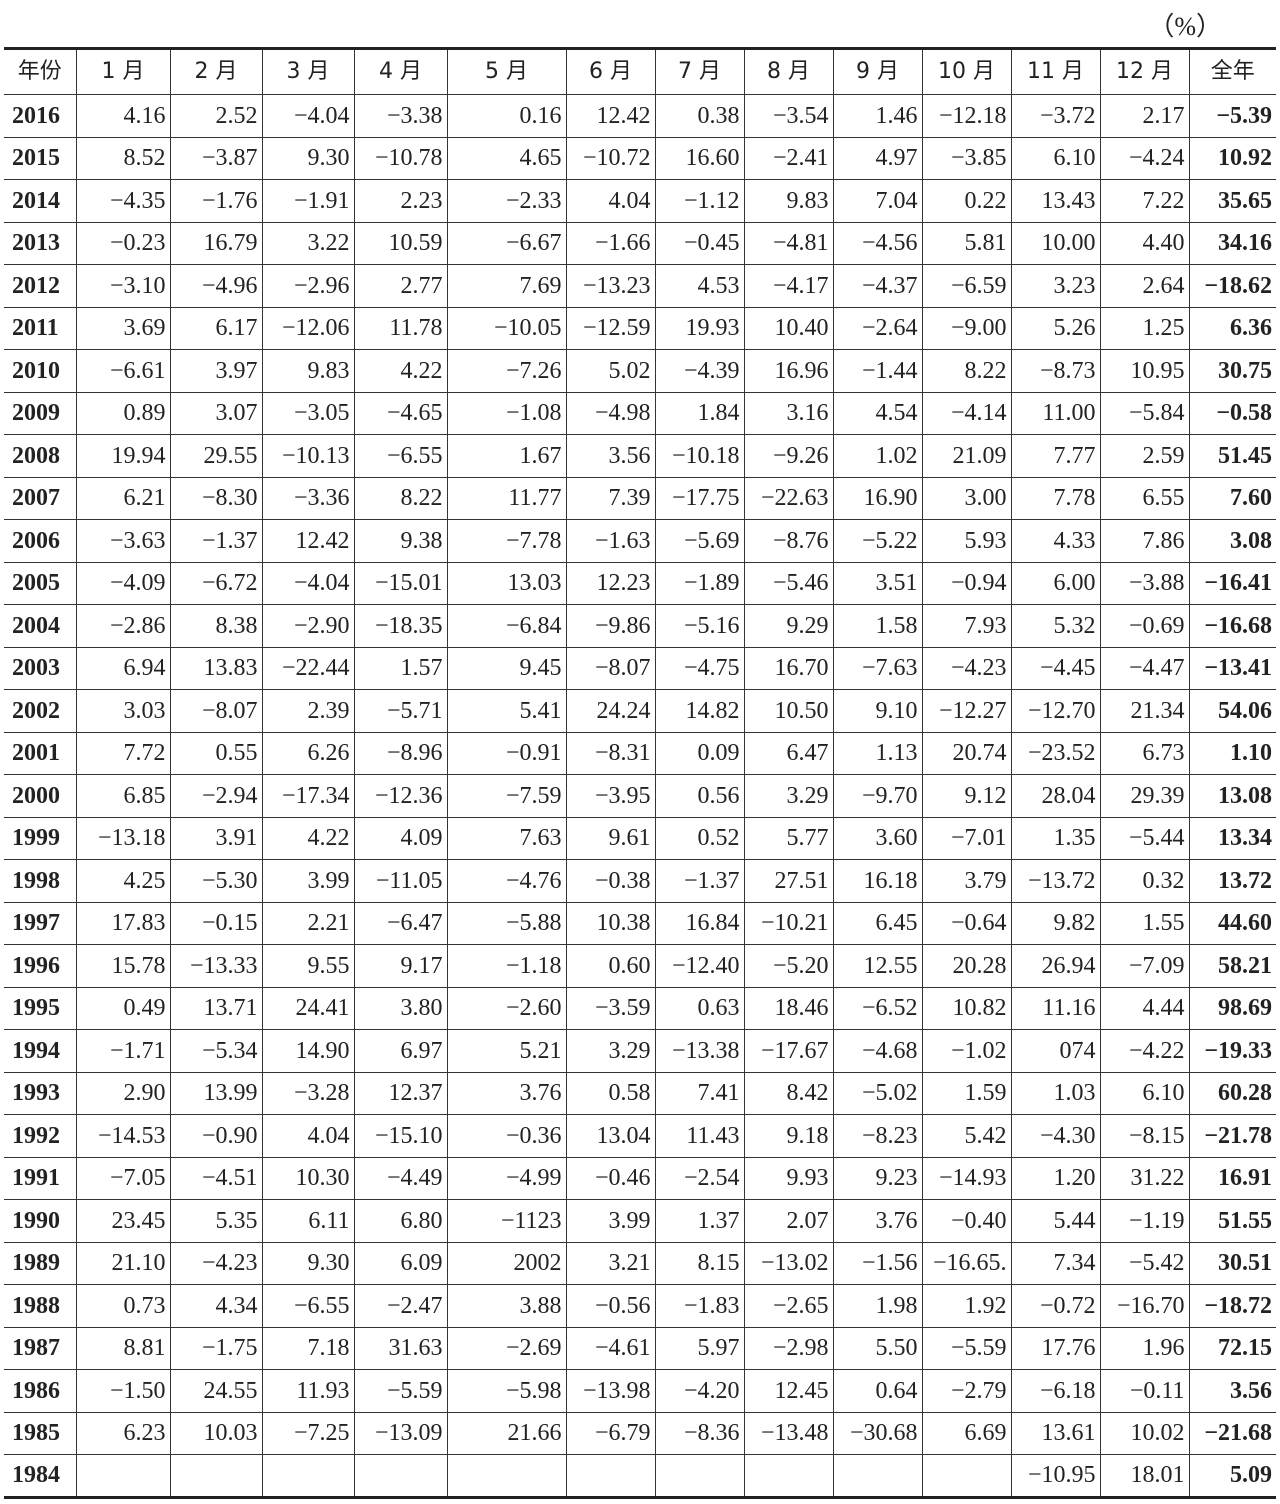 This screenshot has width=1280, height=1504. Describe the element at coordinates (610, 711) in the screenshot. I see `month-cell: 24.24` at that location.